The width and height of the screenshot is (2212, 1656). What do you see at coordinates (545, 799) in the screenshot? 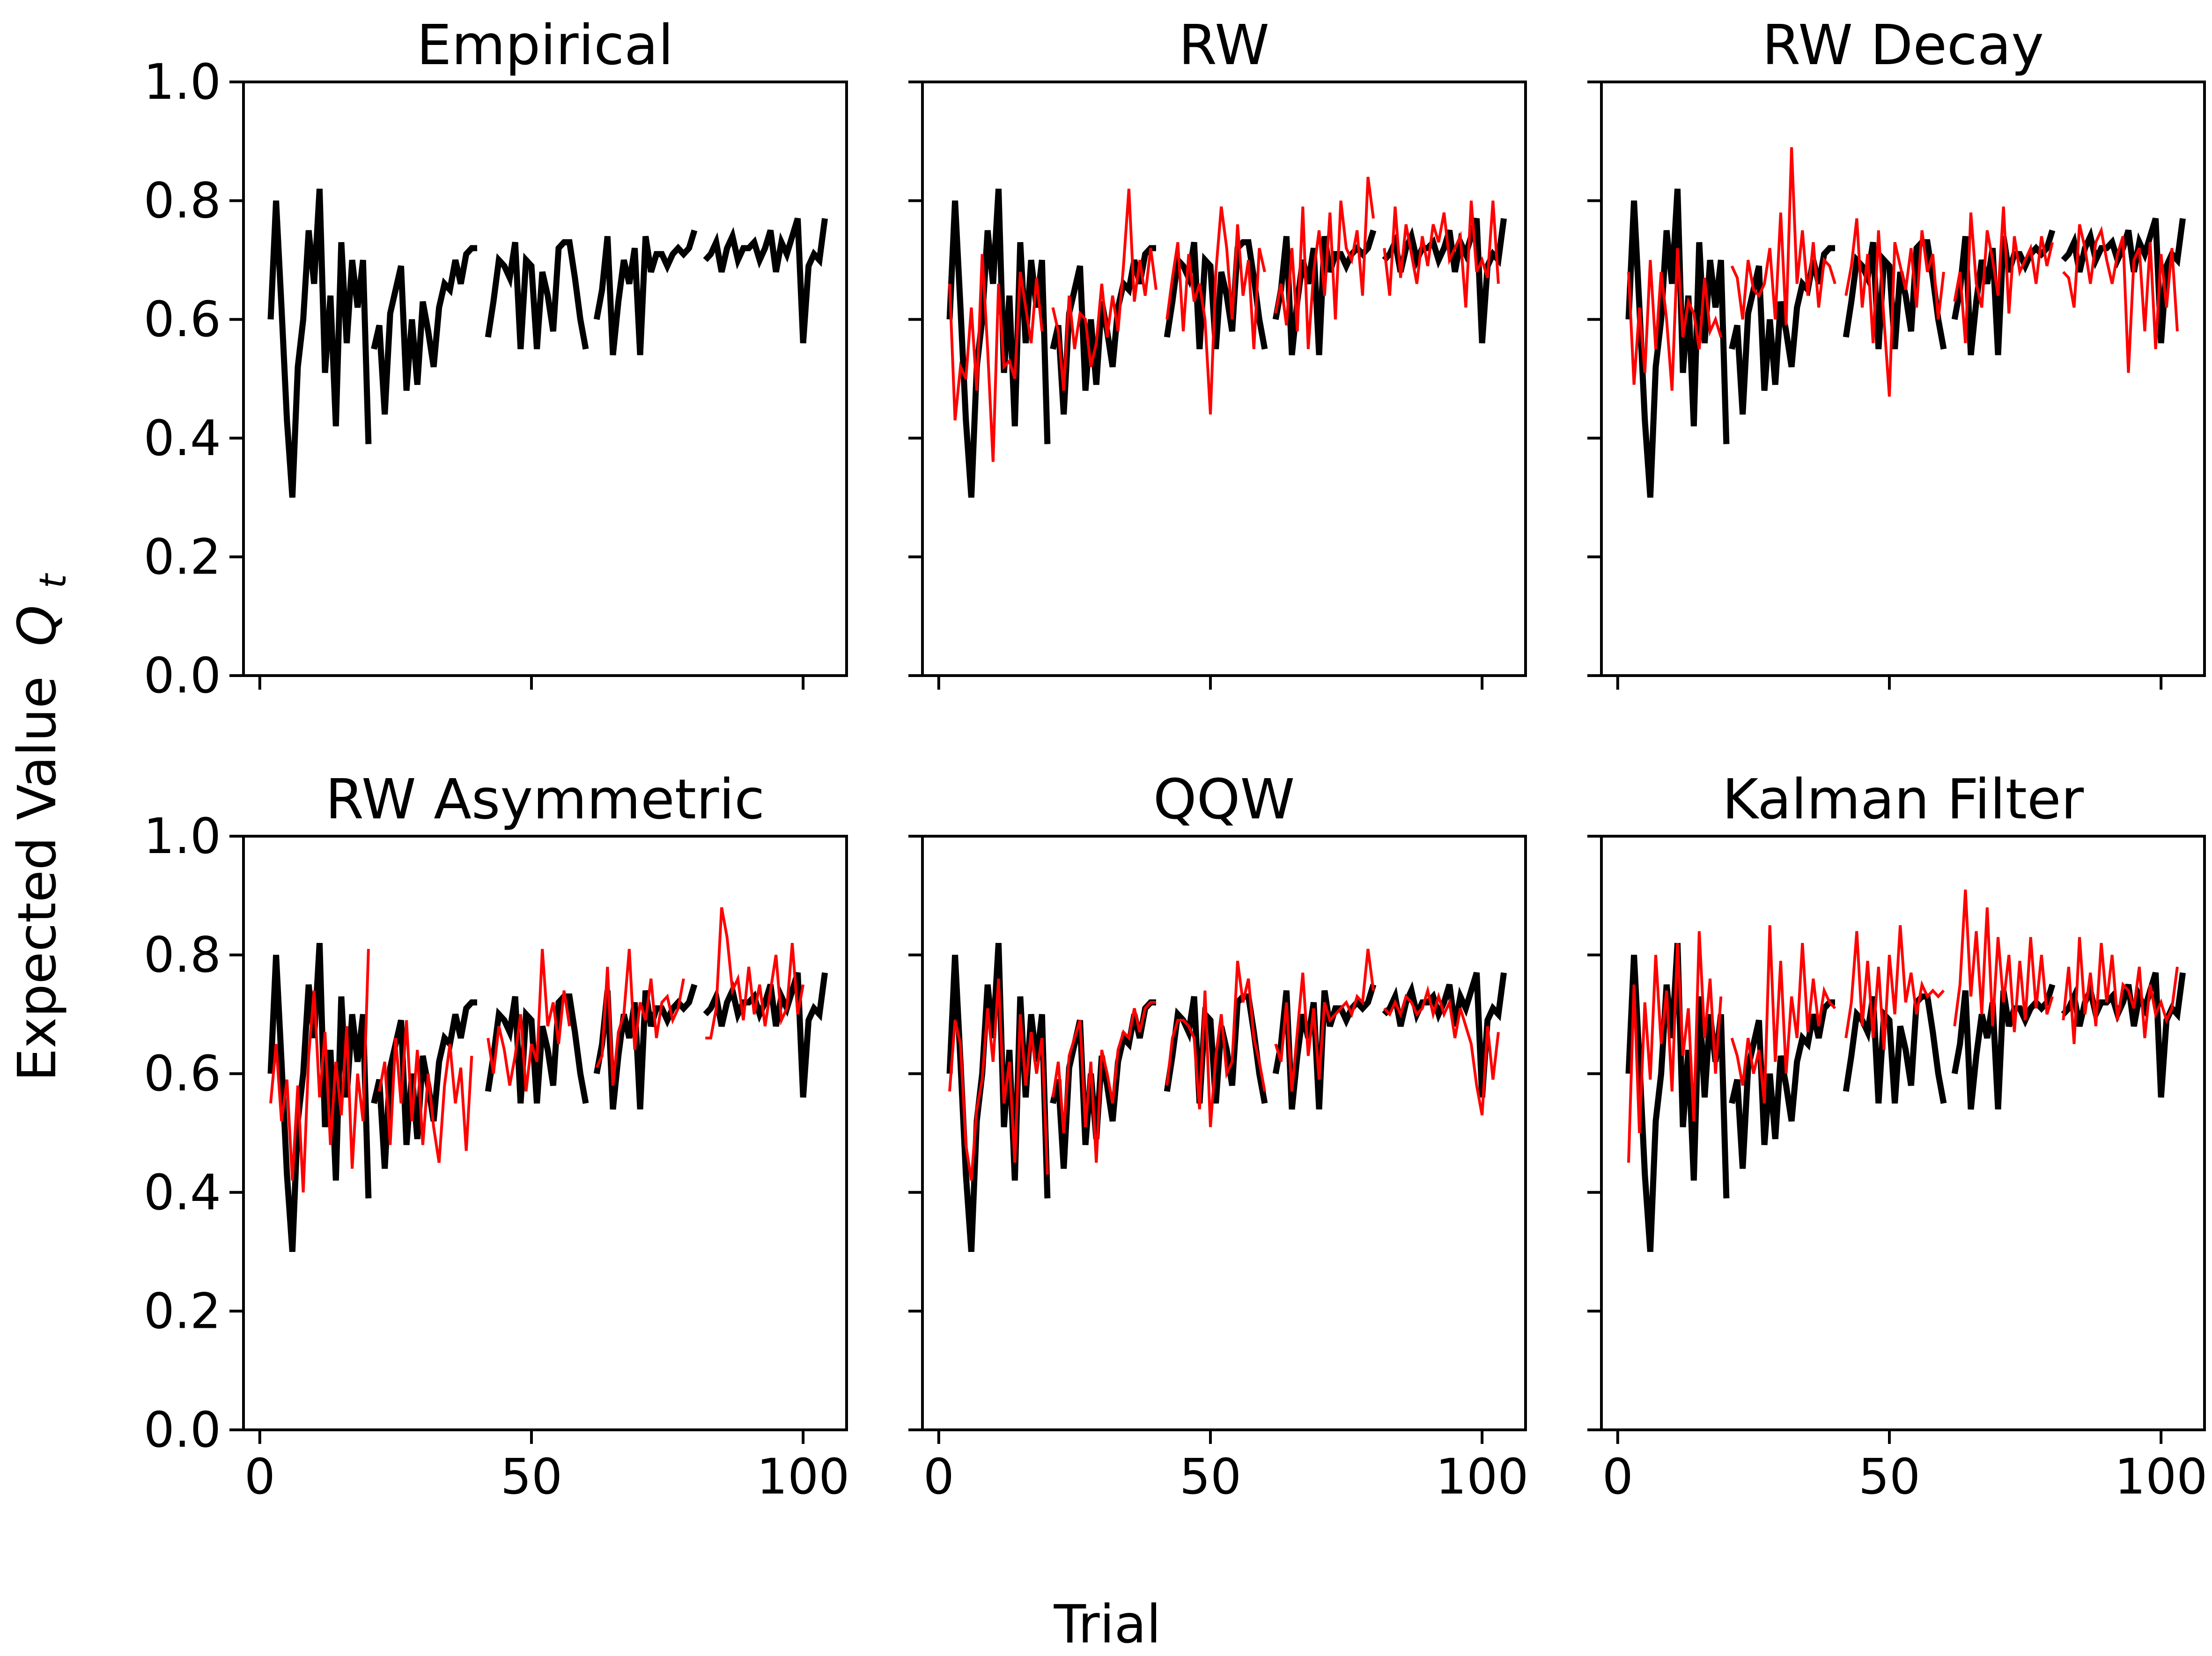
I see `panel-4-title: RW Asymmetric` at bounding box center [545, 799].